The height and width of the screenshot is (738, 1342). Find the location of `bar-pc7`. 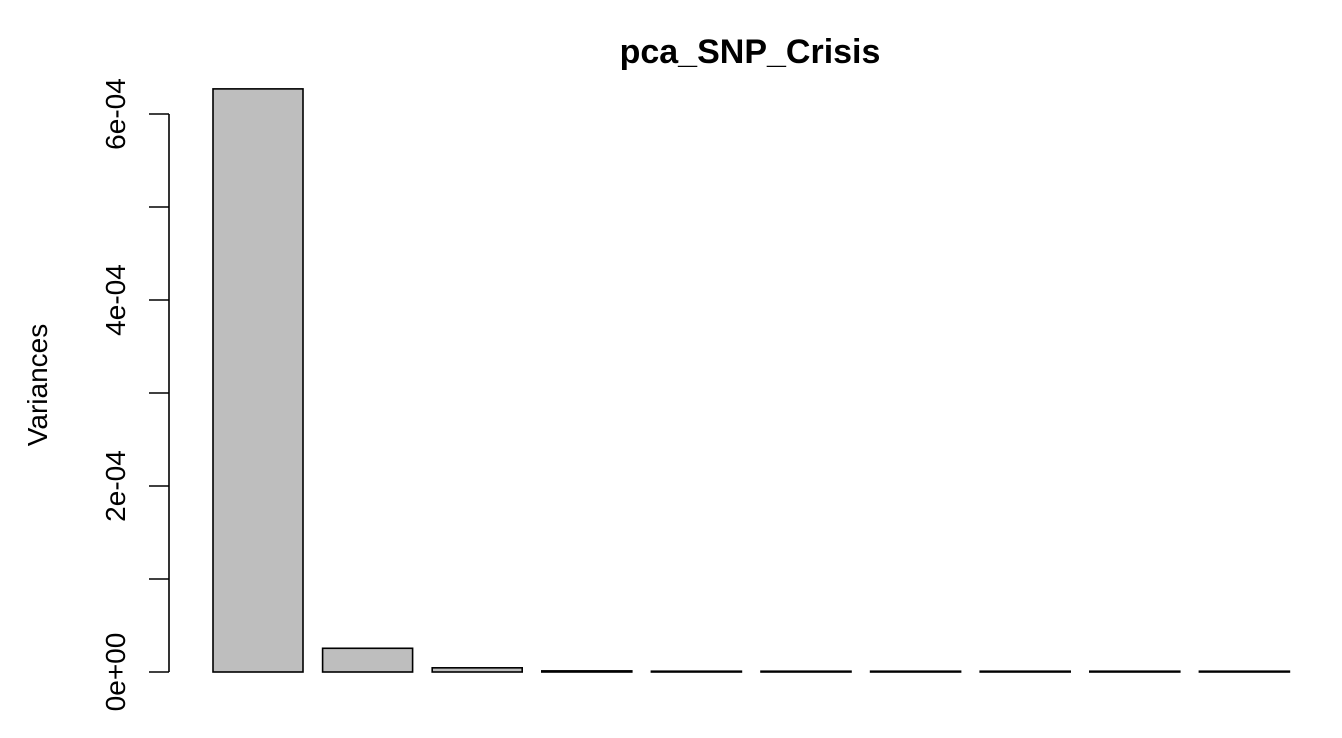

bar-pc7 is located at coordinates (915, 671).